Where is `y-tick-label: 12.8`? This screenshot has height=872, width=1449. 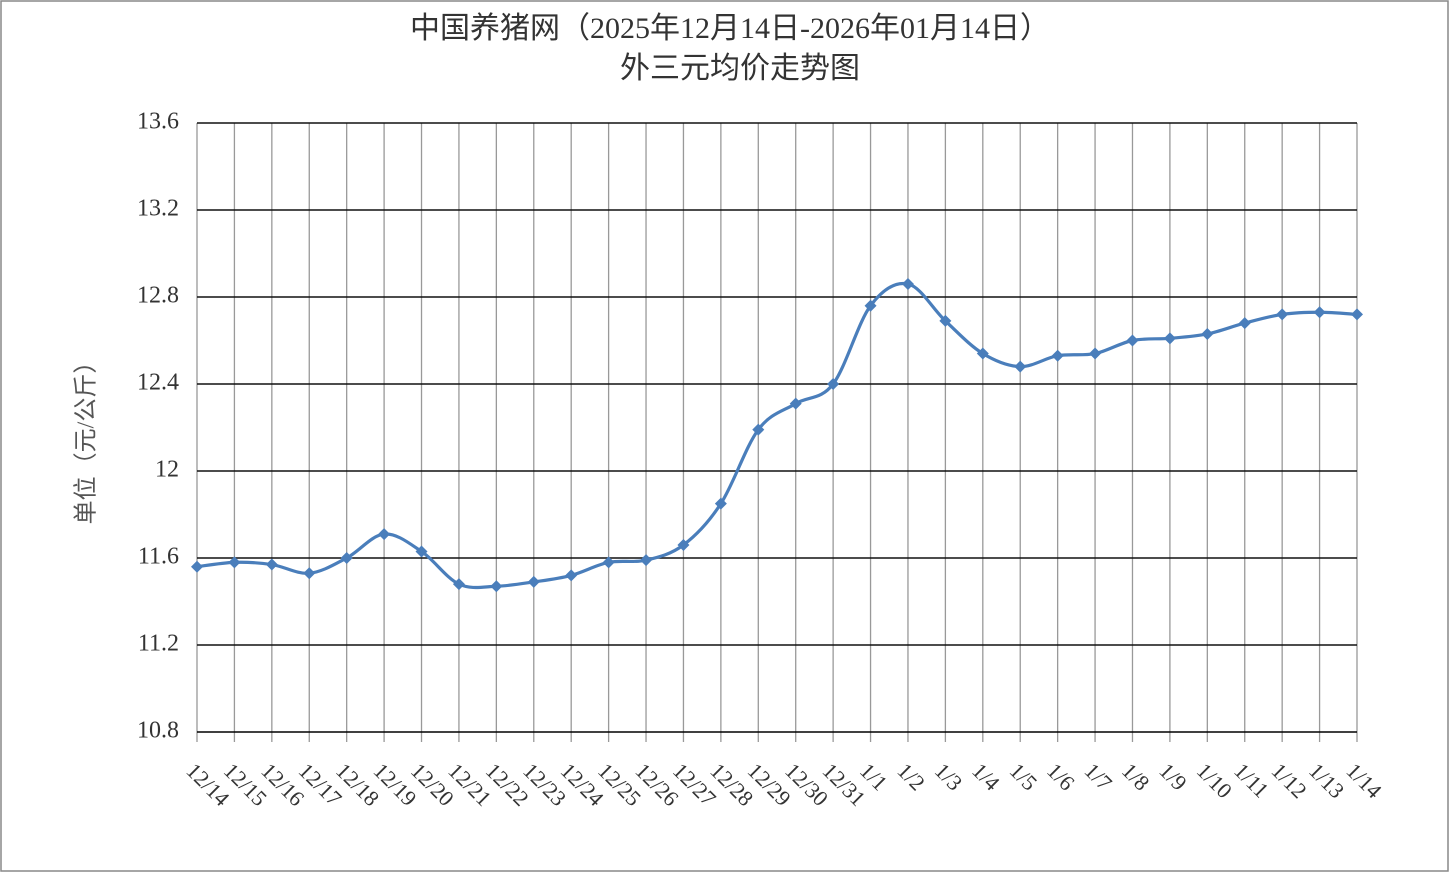 y-tick-label: 12.8 is located at coordinates (158, 296).